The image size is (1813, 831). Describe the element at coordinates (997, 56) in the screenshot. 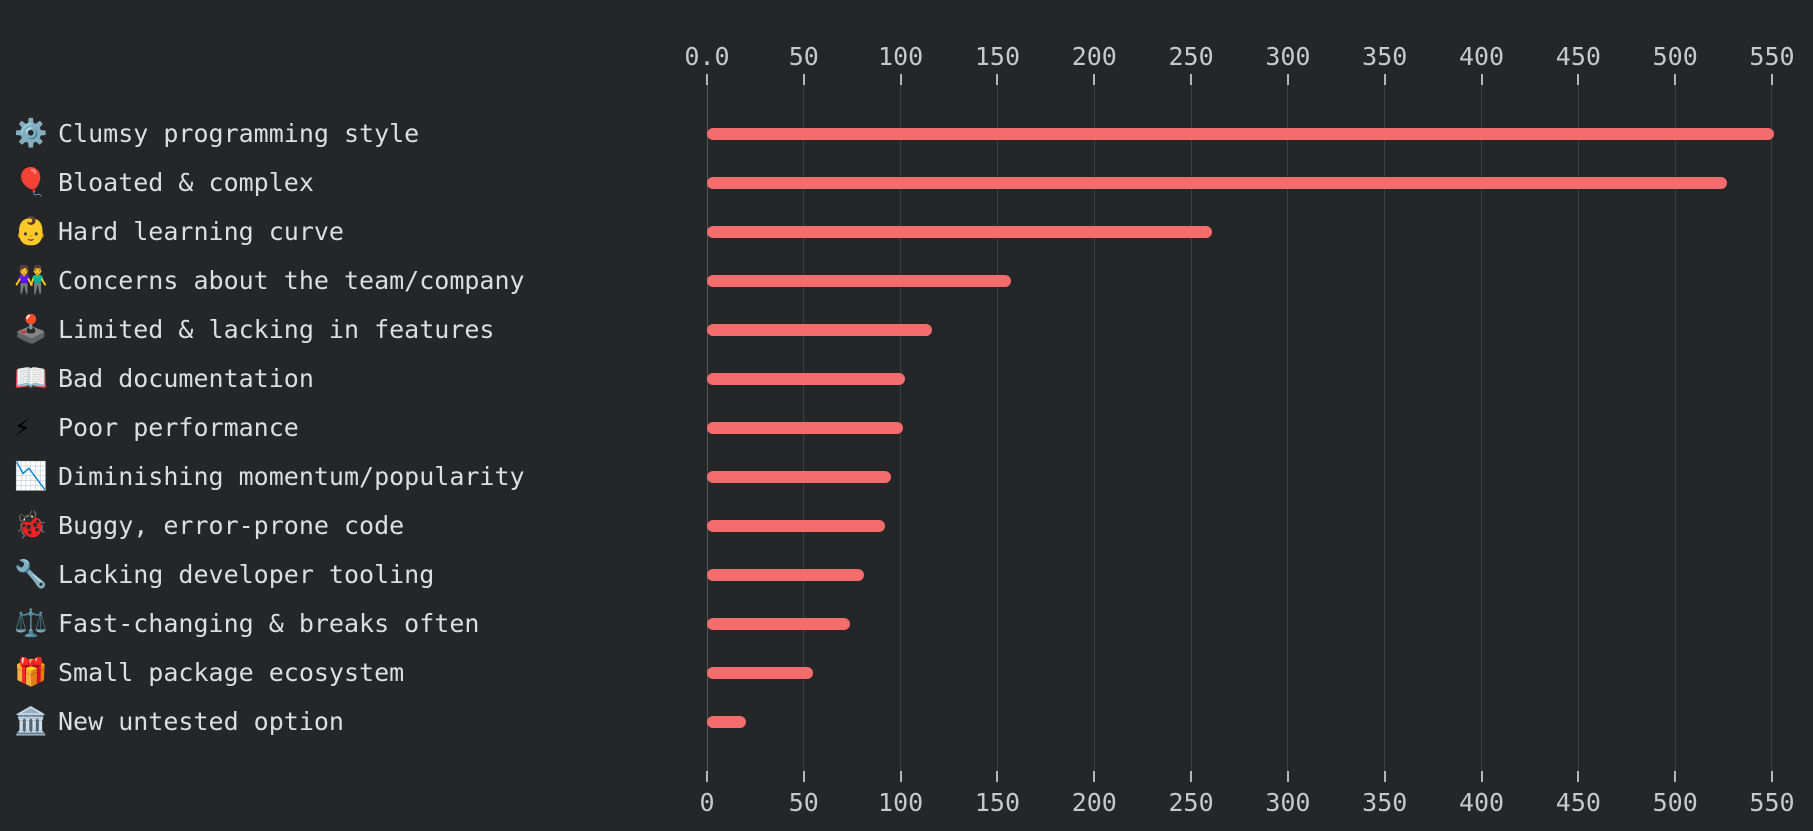

I see `top-axis-tick-label: 150` at that location.